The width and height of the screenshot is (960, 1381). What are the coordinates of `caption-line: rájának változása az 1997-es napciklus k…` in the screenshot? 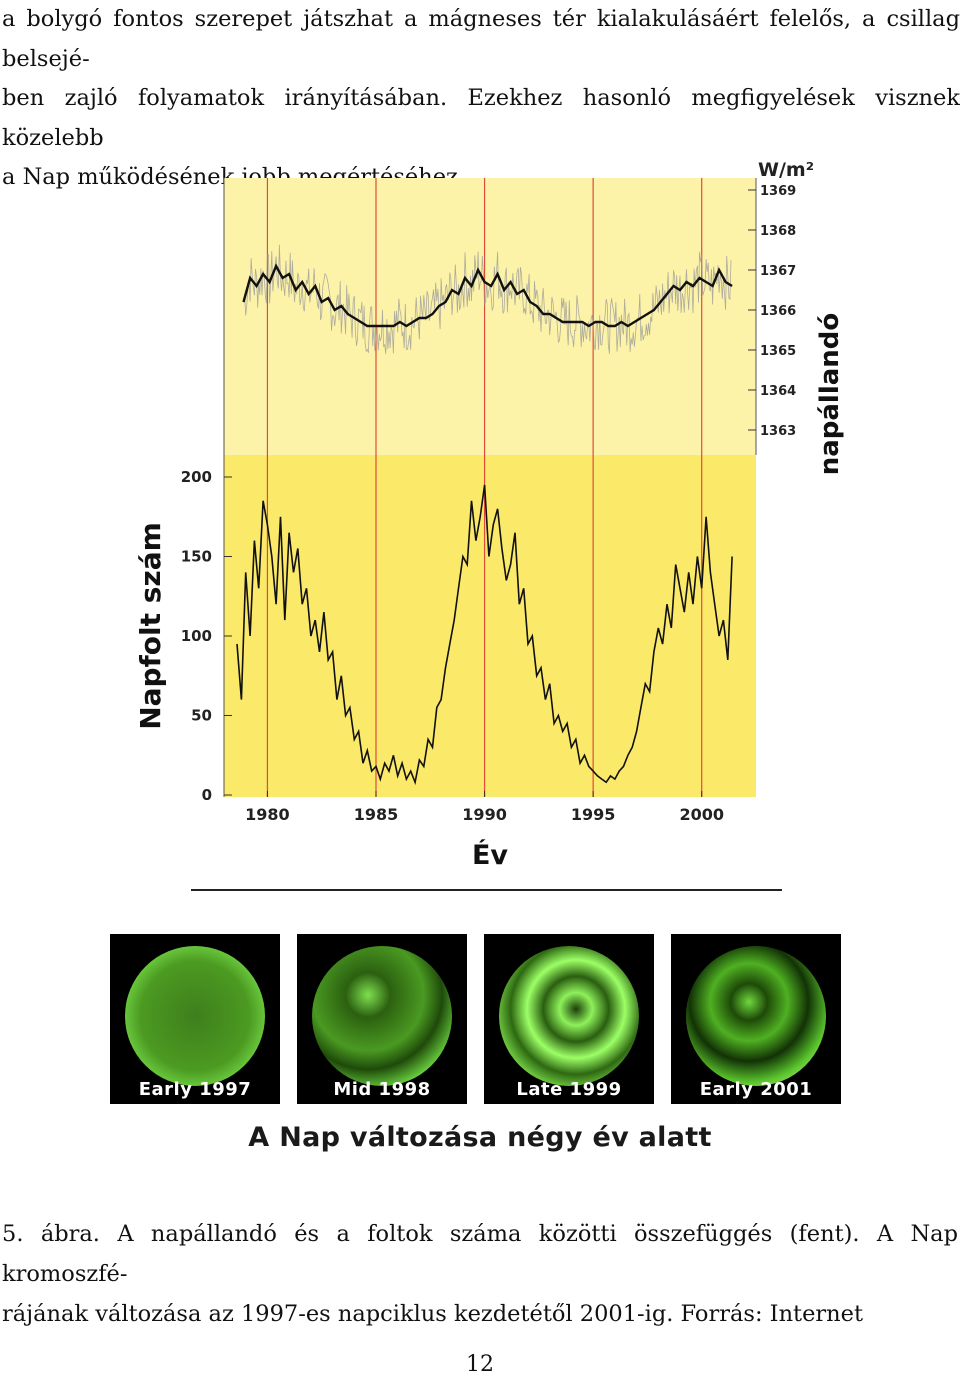 It's located at (433, 1314).